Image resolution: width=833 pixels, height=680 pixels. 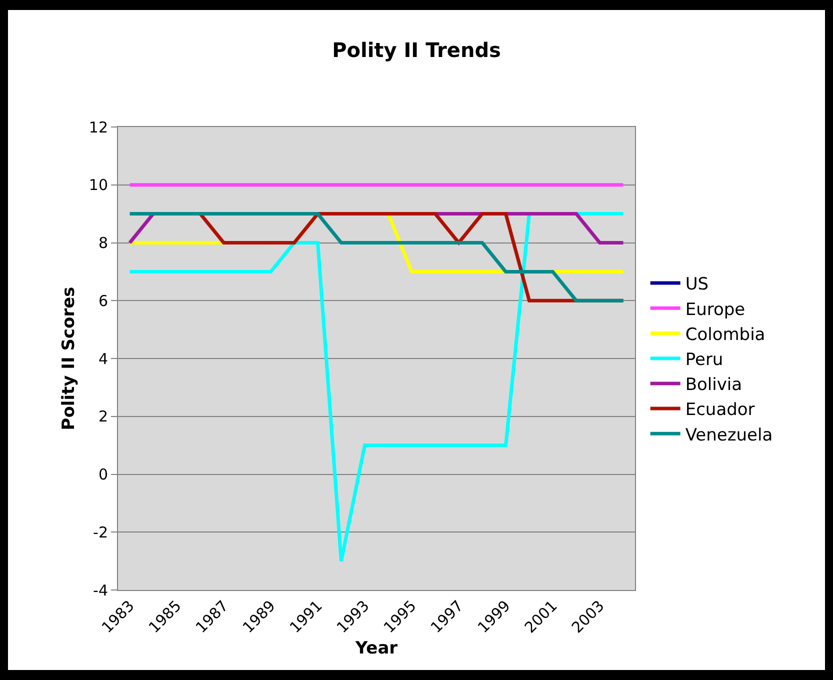 I want to click on legend-label: Colombia, so click(x=725, y=334).